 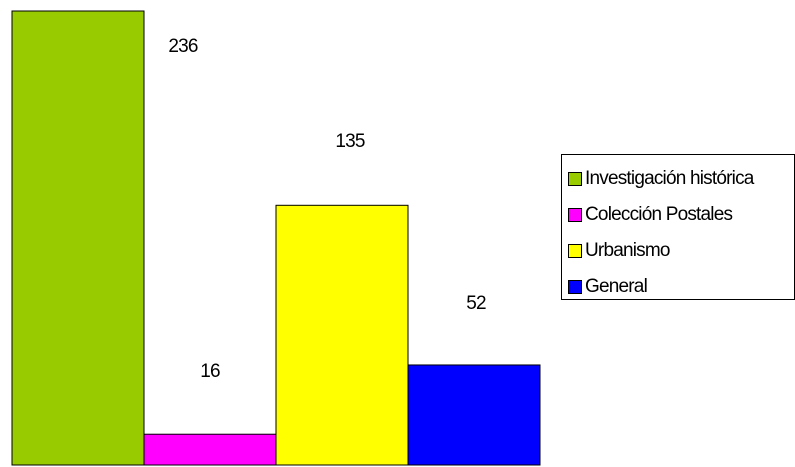 What do you see at coordinates (627, 250) in the screenshot?
I see `legend-label-urbanismo: Urbanismo` at bounding box center [627, 250].